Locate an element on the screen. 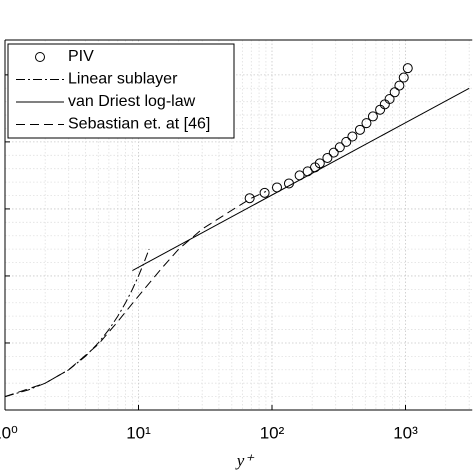 Image resolution: width=474 pixels, height=474 pixels. legend-label: Sebastian et. at [46] is located at coordinates (139, 124).